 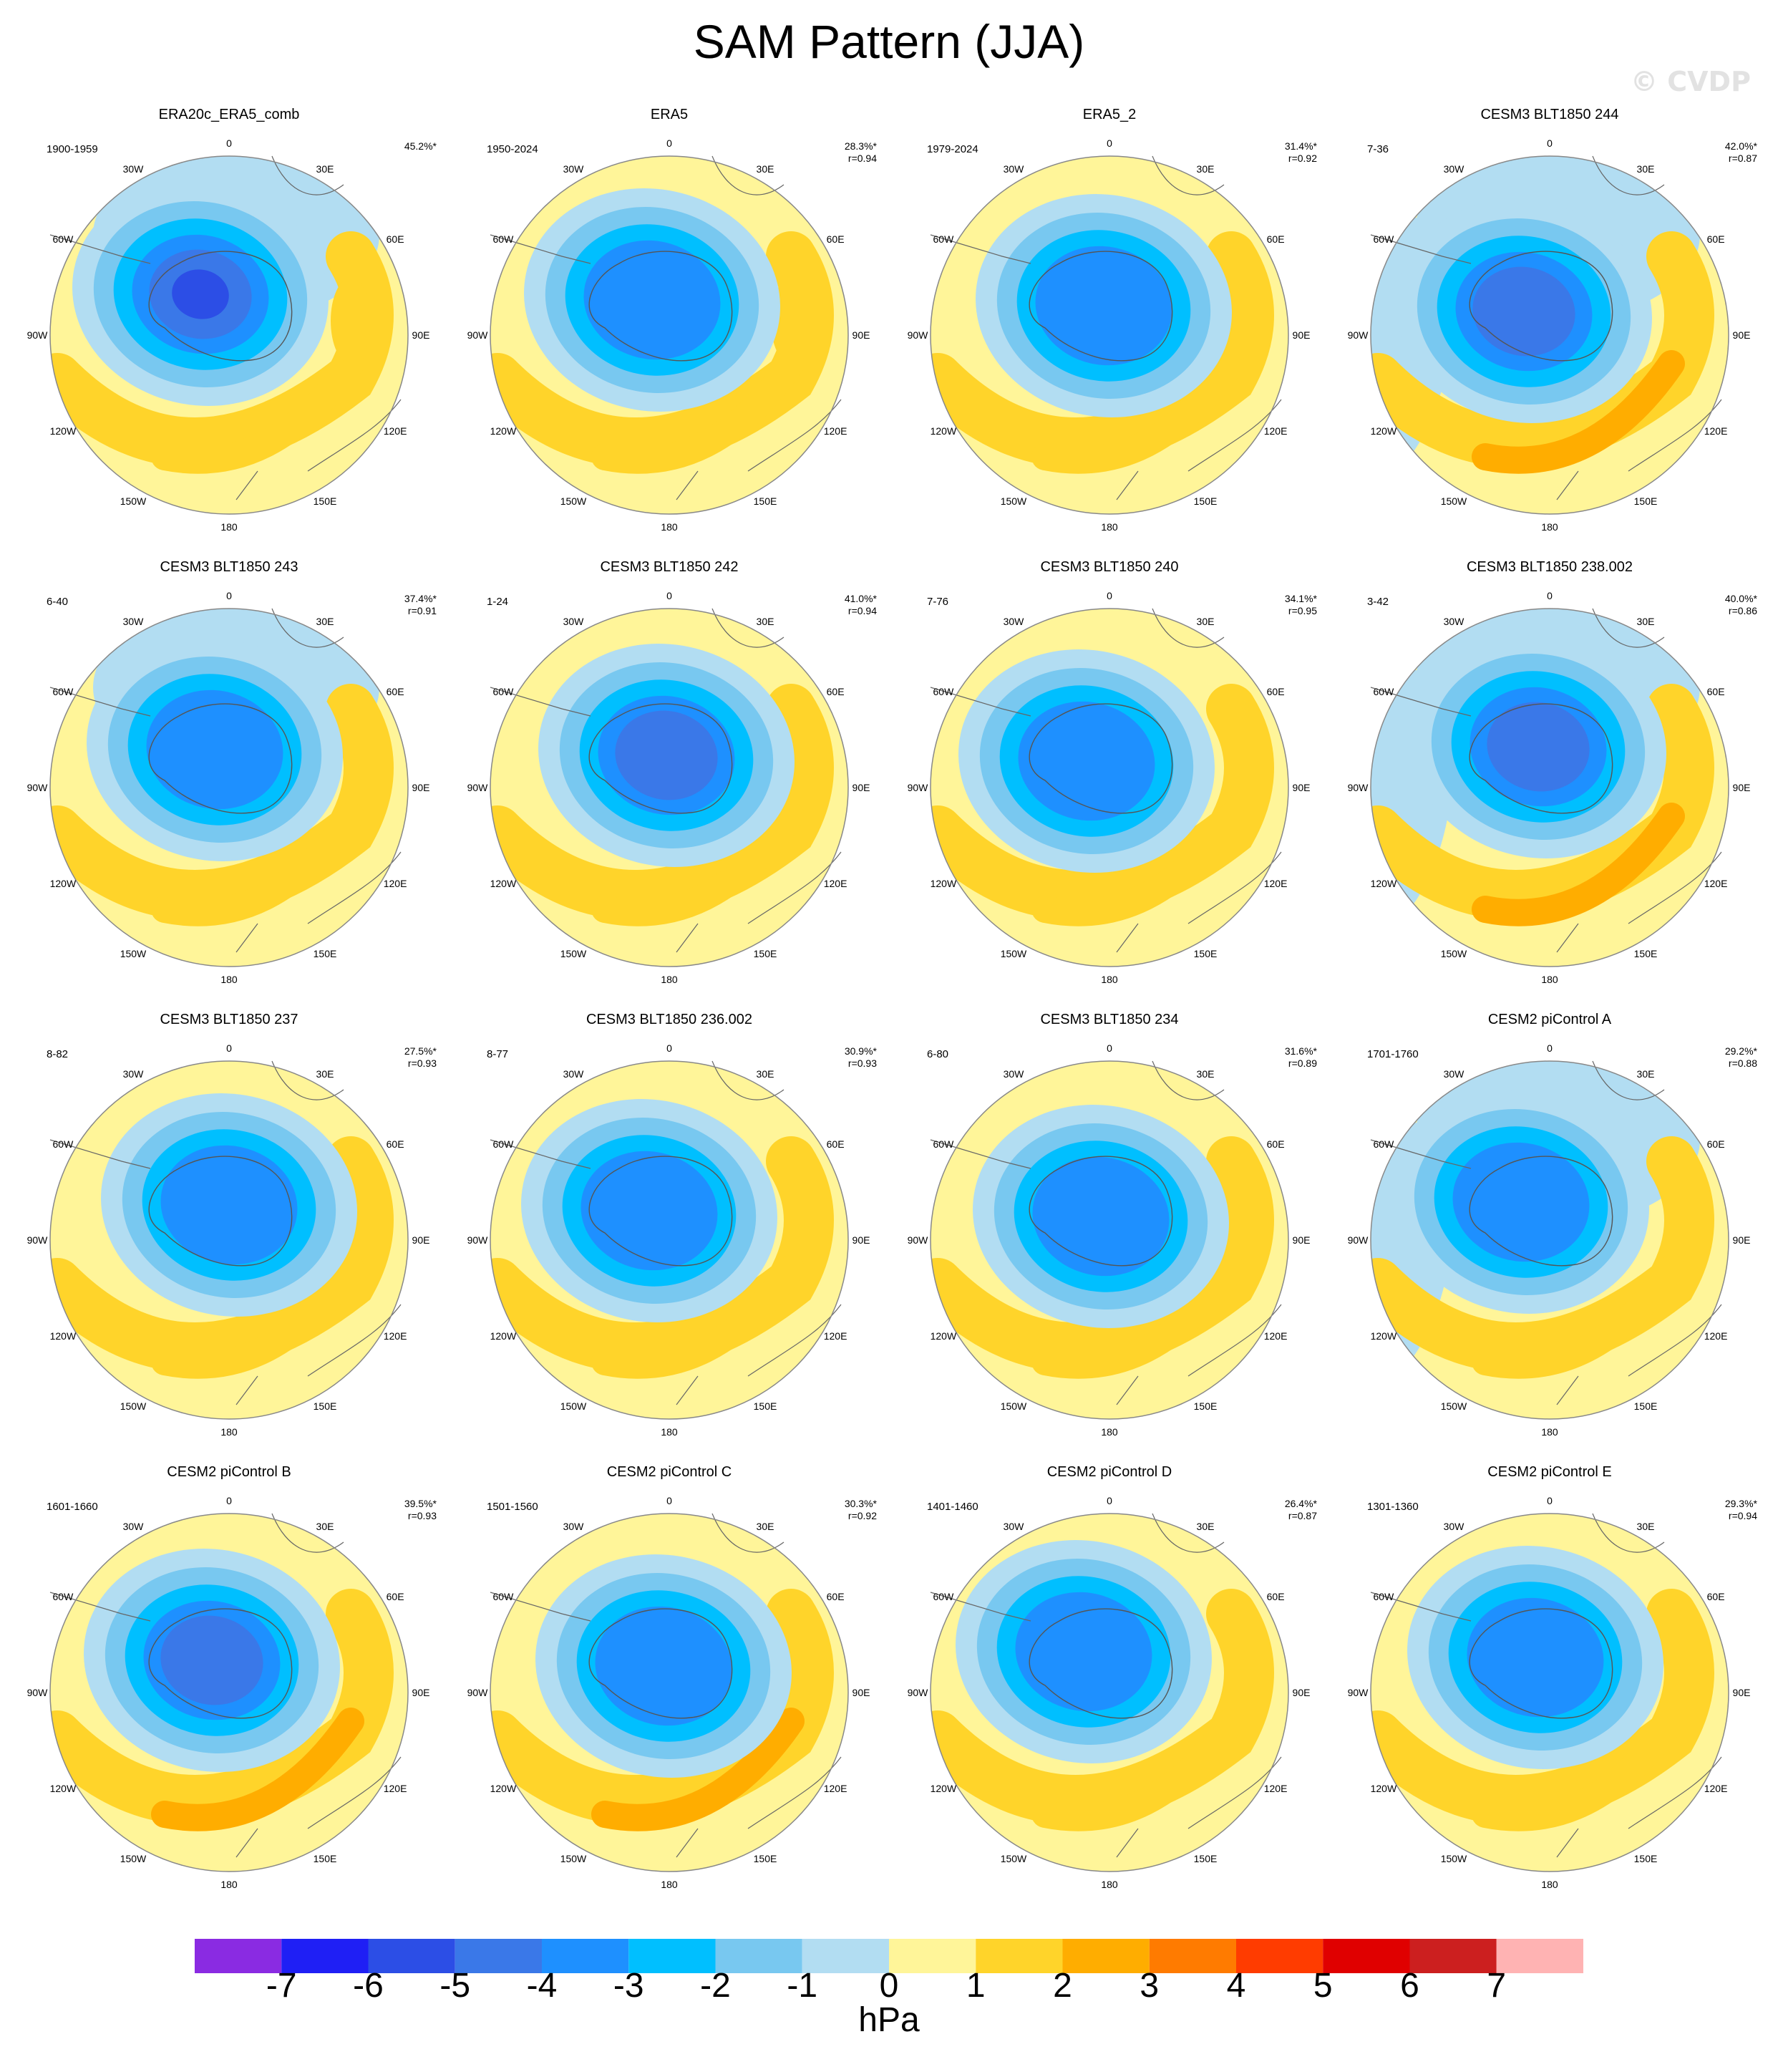 What do you see at coordinates (1109, 567) in the screenshot?
I see `panel-title: CESM3 BLT1850 240` at bounding box center [1109, 567].